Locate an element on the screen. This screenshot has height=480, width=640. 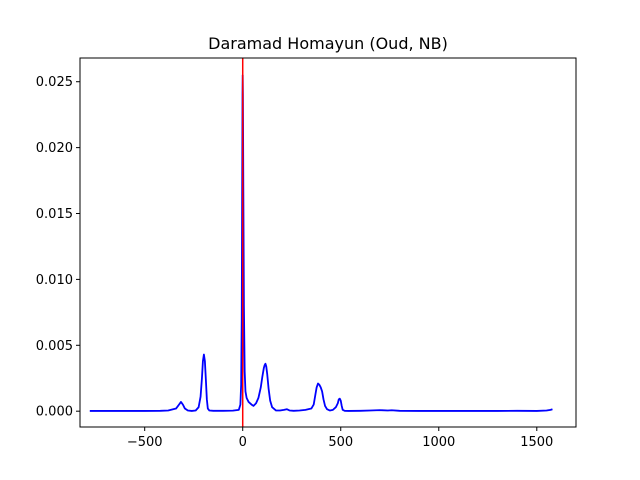
y-tick-label: 0.025 is located at coordinates (54, 82).